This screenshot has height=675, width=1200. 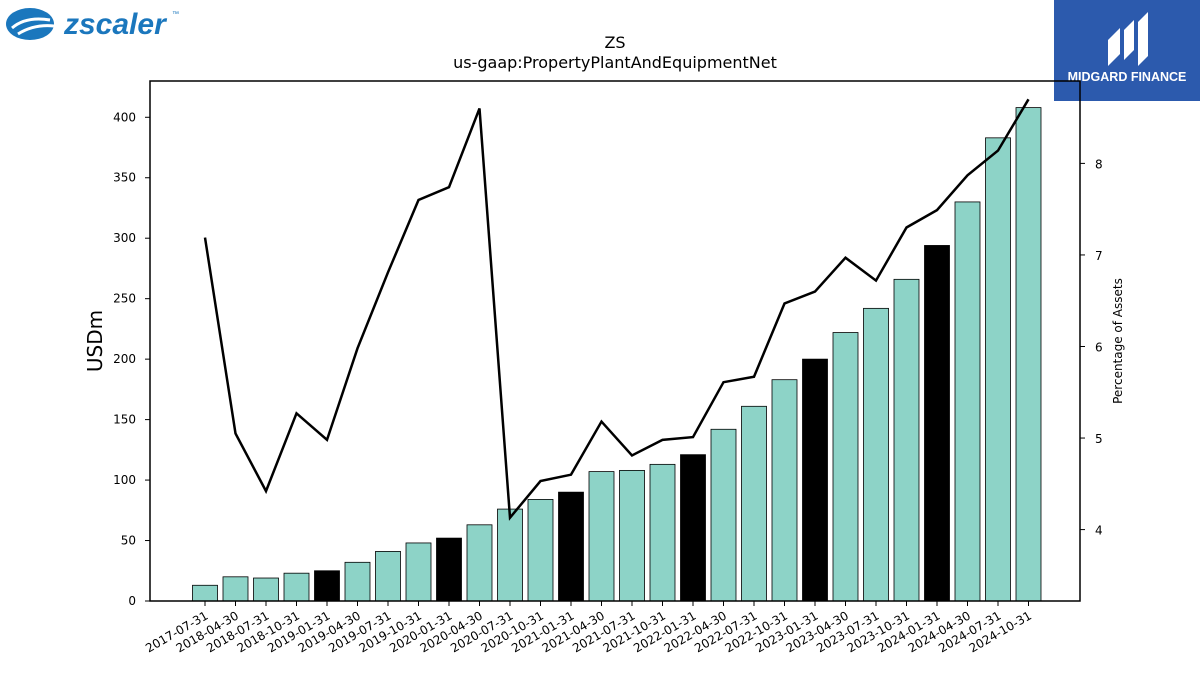 I want to click on zscaler-cloud-icon, so click(x=30, y=24).